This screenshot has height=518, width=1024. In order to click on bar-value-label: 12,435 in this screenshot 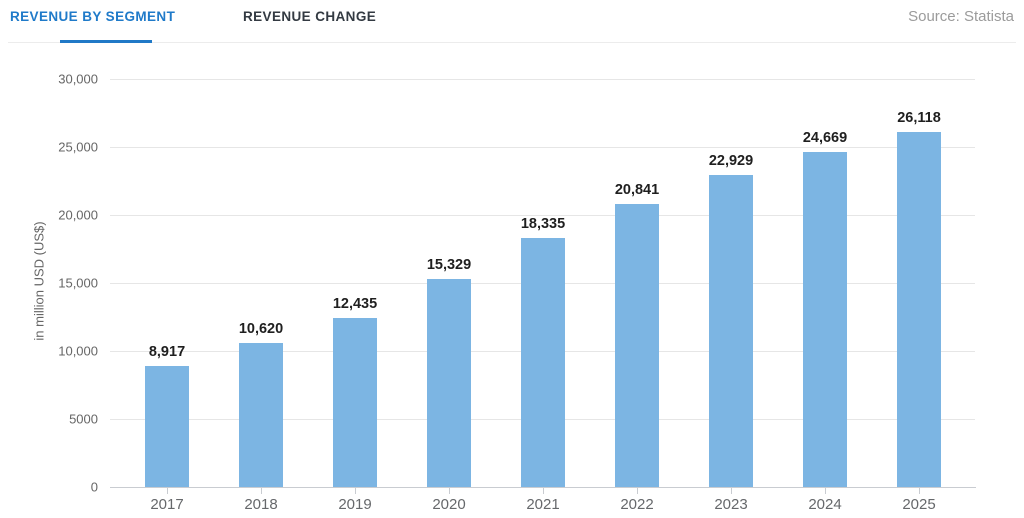, I will do `click(355, 303)`.